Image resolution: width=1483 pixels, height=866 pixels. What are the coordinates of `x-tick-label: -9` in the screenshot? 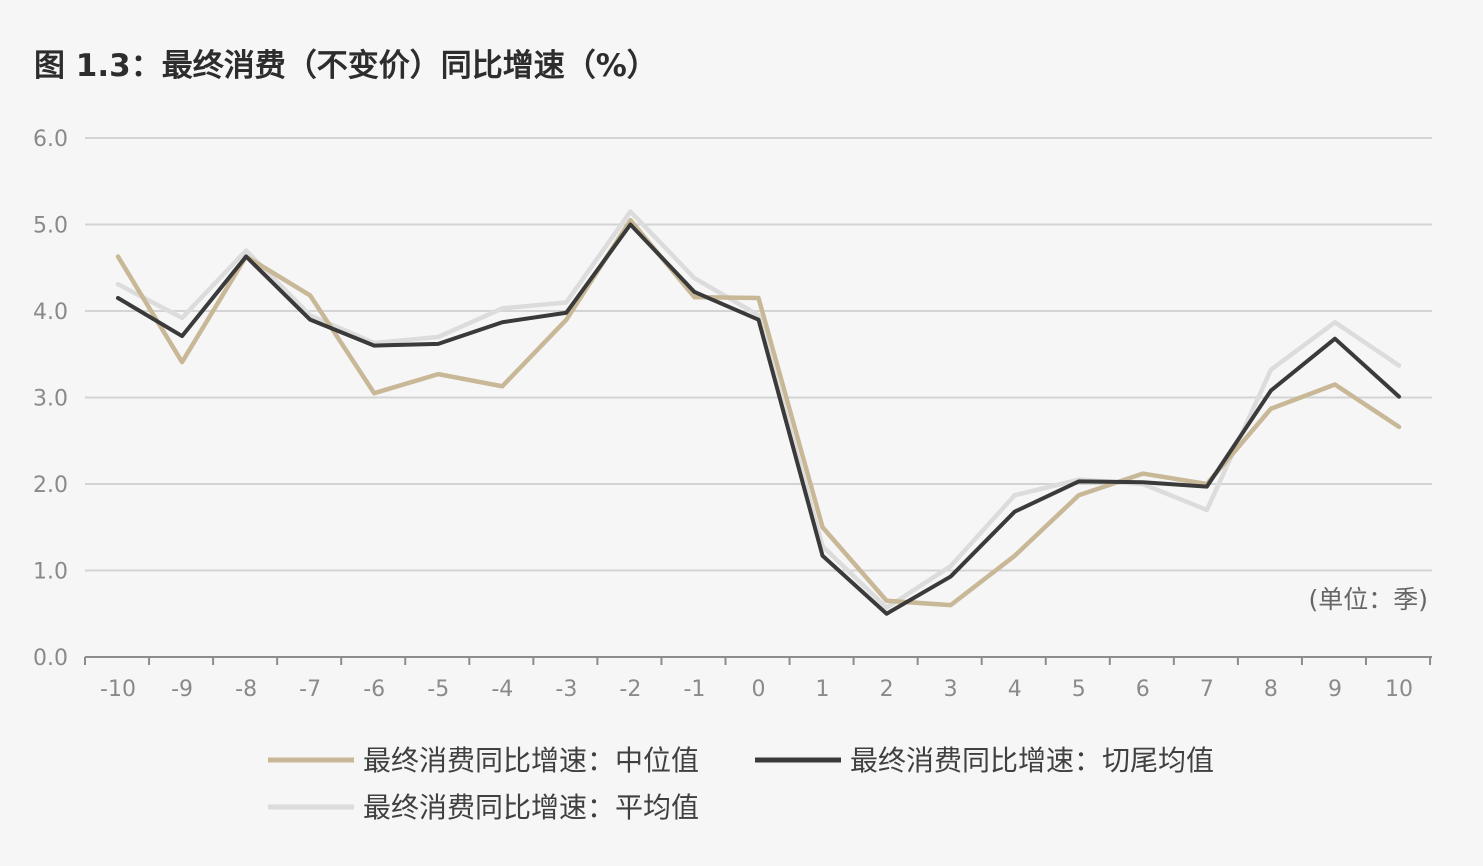 It's located at (182, 689).